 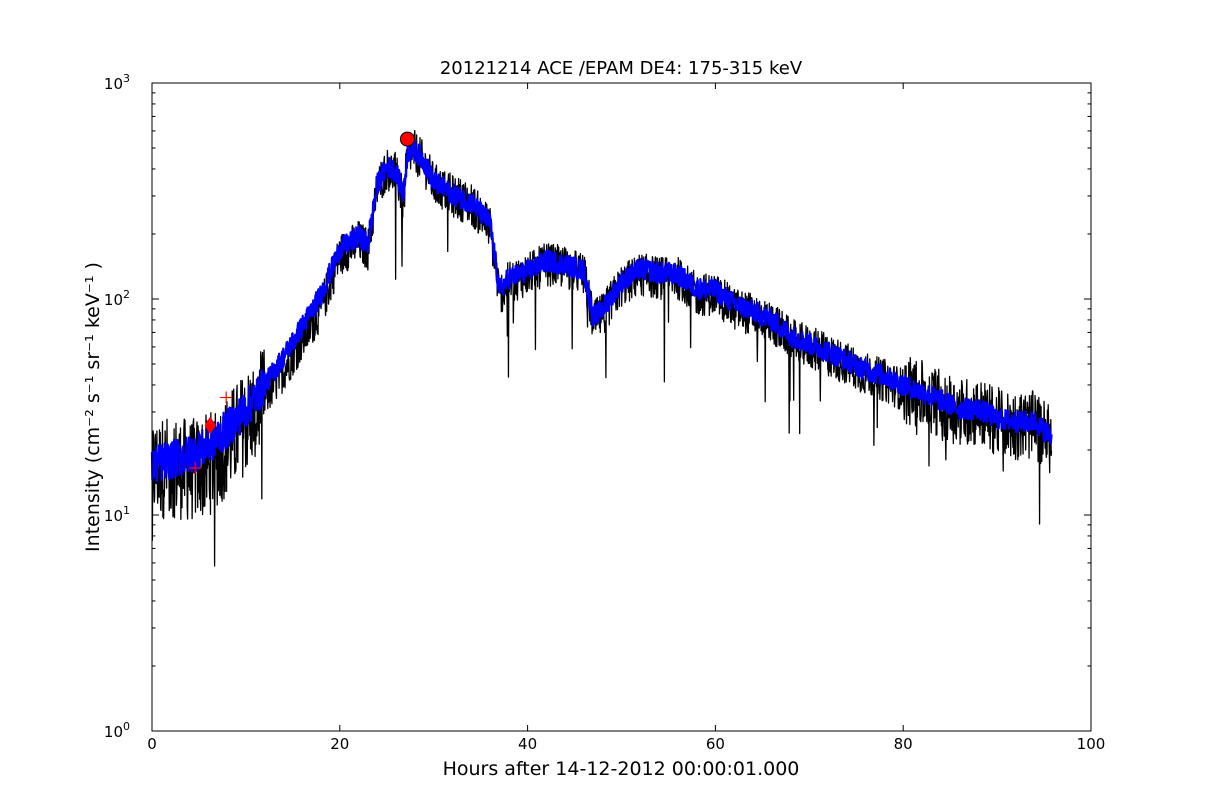 I want to click on y-tick-label: 10², so click(x=117, y=298).